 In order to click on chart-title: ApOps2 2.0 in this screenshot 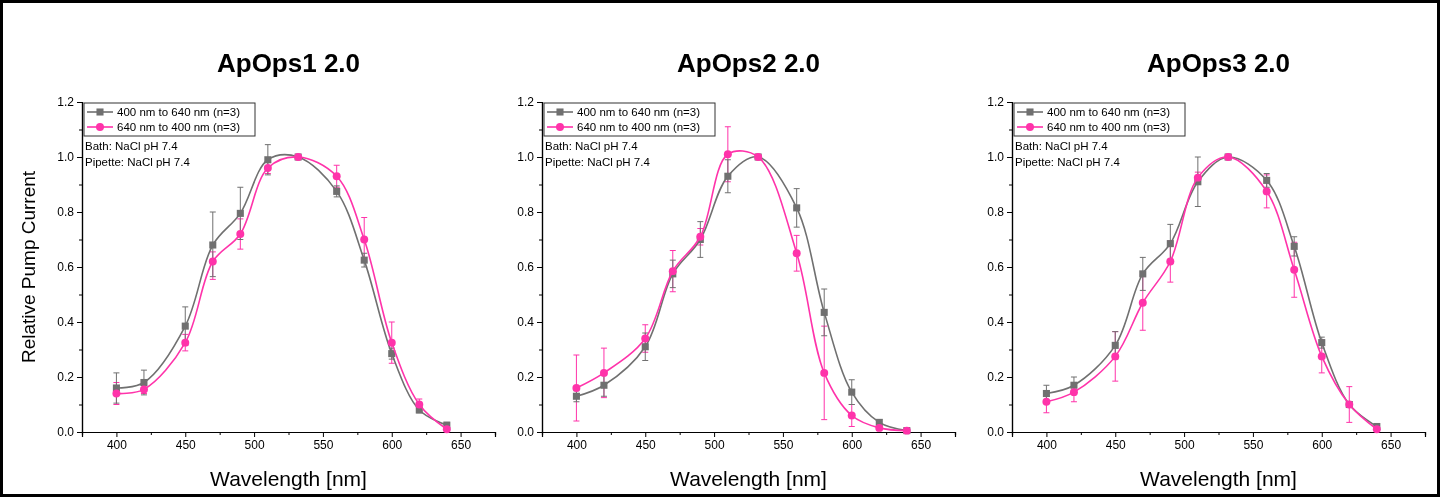, I will do `click(748, 63)`.